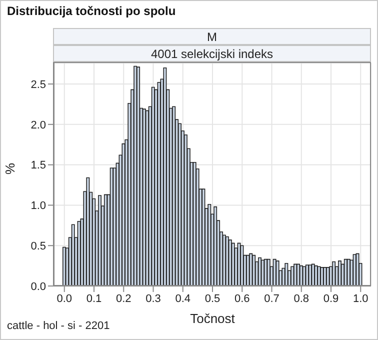 This screenshot has width=378, height=340. I want to click on x-tick-label: 0.1, so click(94, 298).